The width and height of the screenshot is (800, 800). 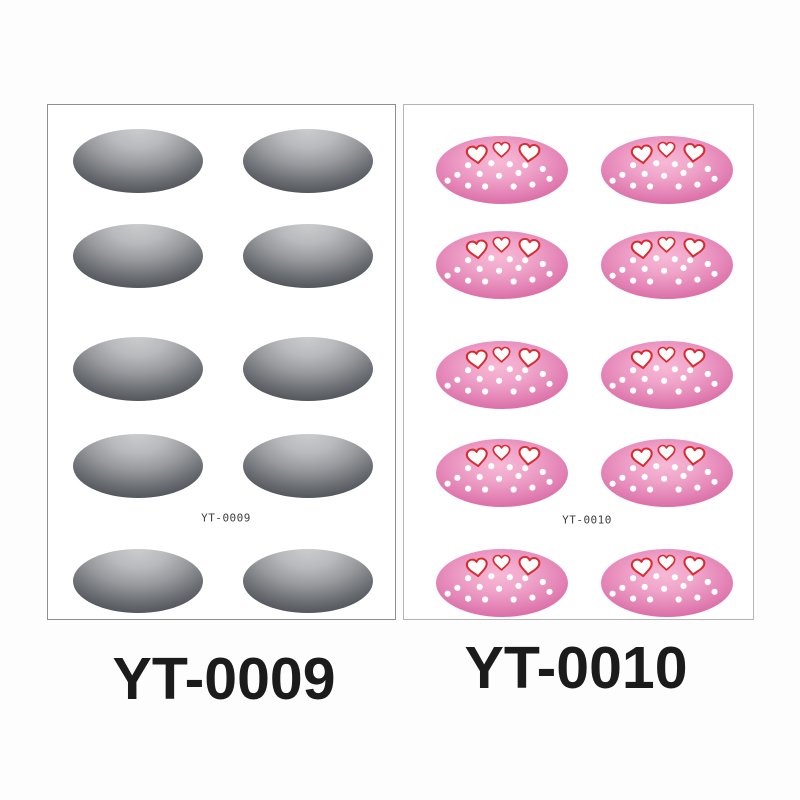 What do you see at coordinates (587, 520) in the screenshot?
I see `sheet-code-label: YT-0010` at bounding box center [587, 520].